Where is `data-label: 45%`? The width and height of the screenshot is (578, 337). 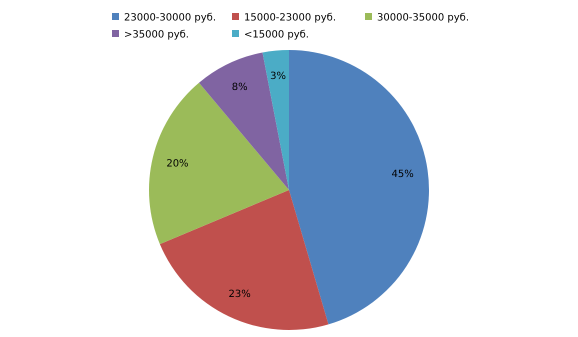
data-label: 45% is located at coordinates (403, 174).